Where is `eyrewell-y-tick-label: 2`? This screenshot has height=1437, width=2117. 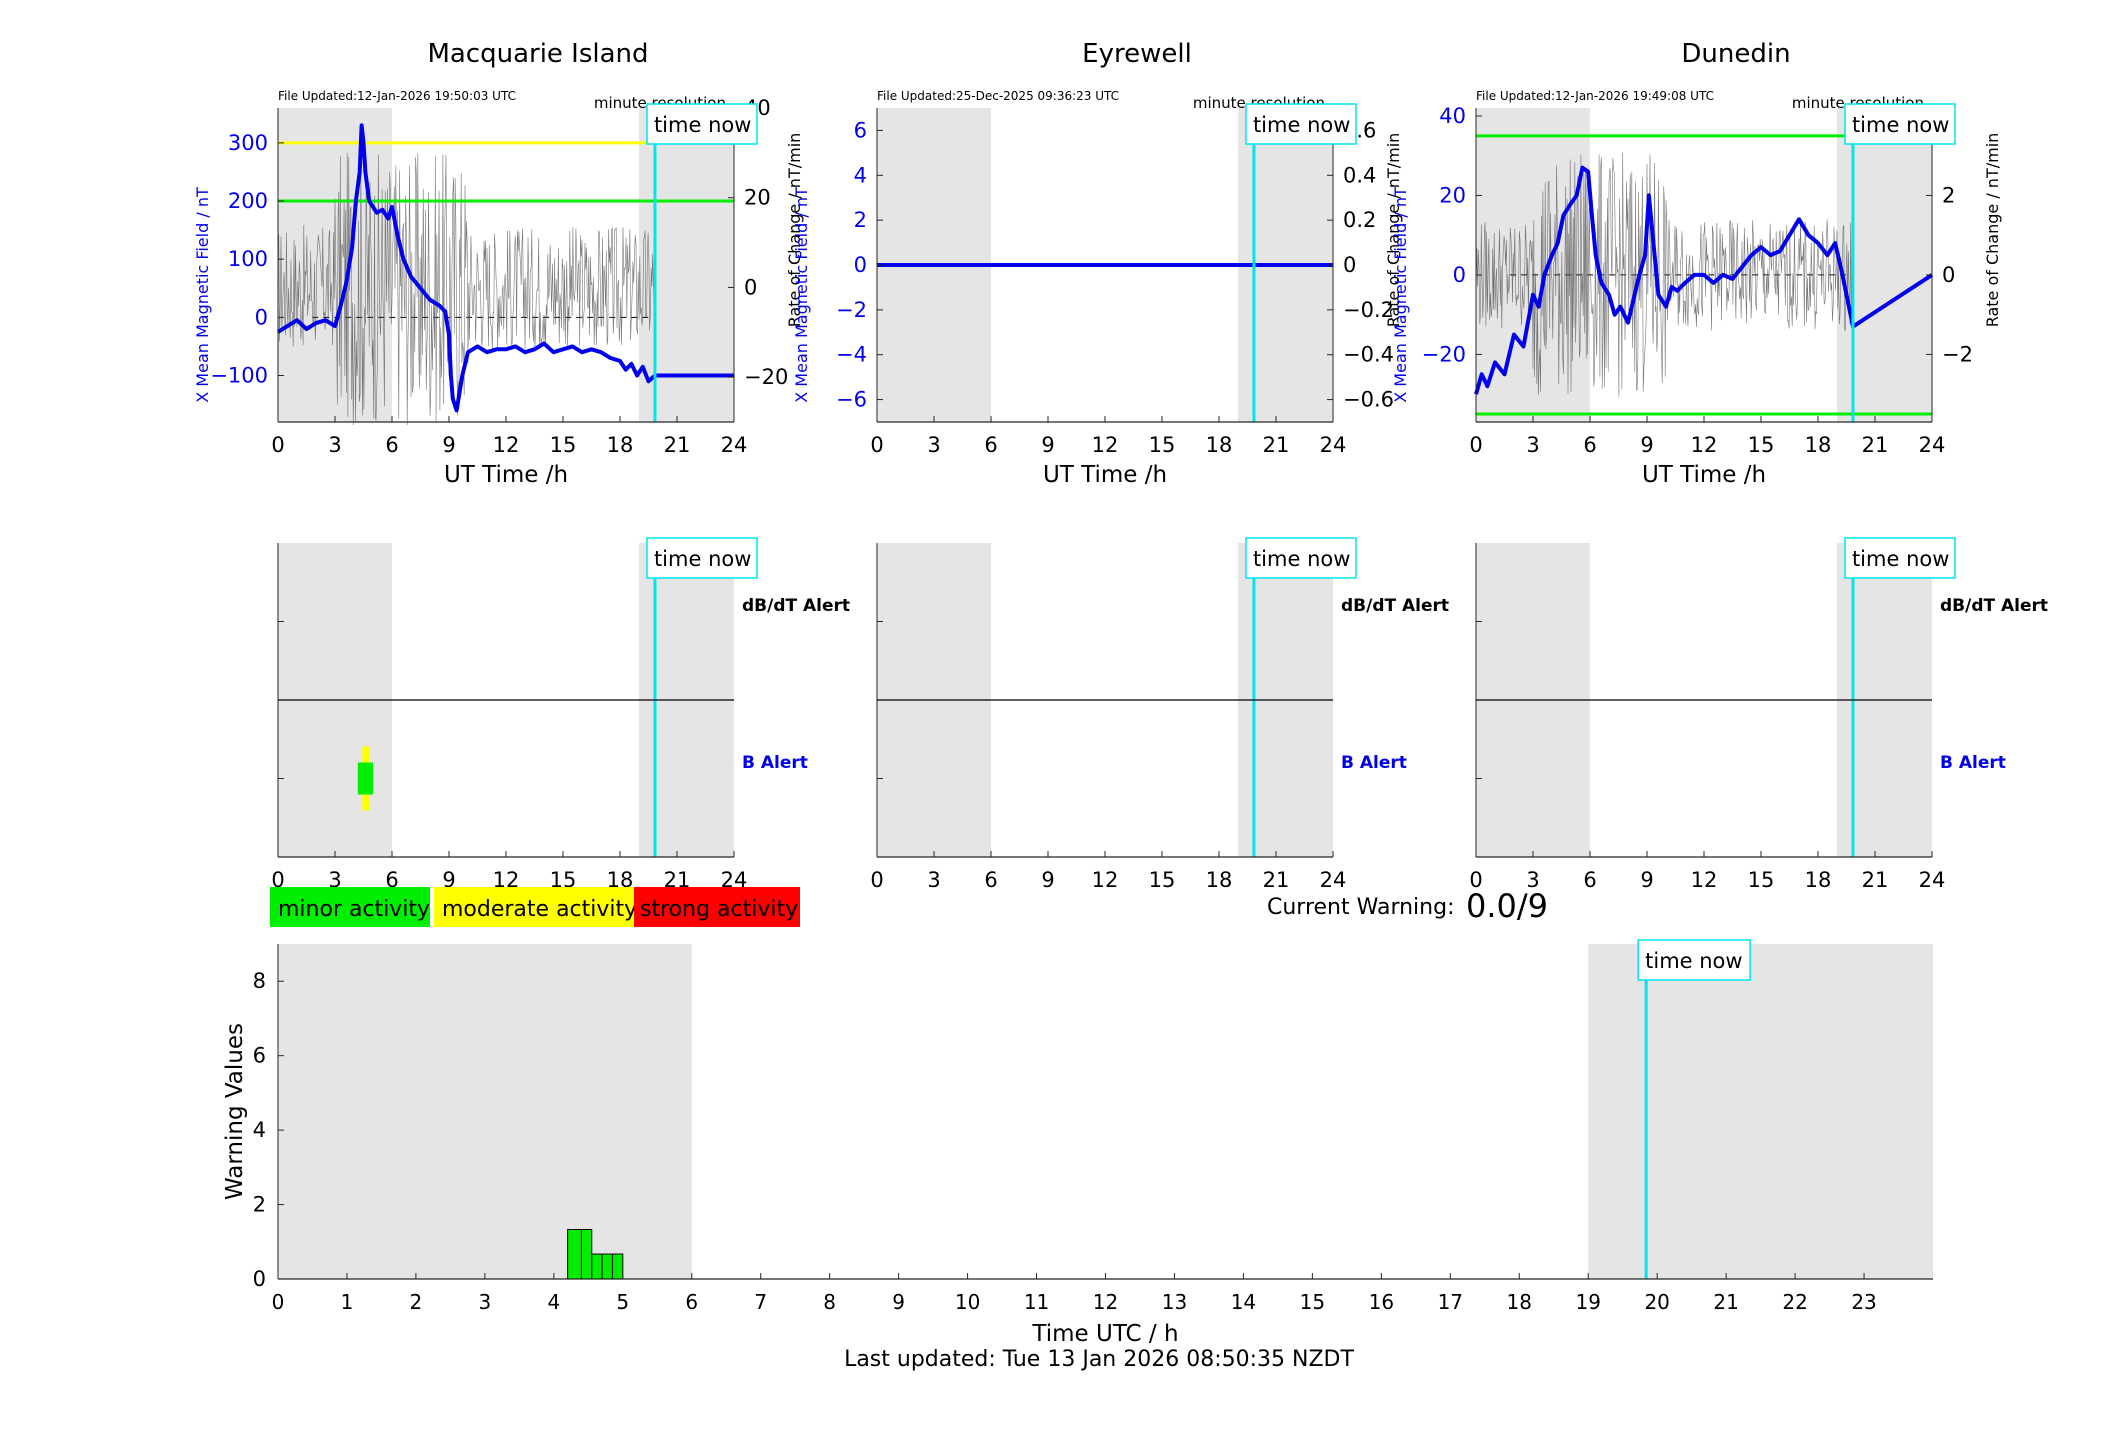 eyrewell-y-tick-label: 2 is located at coordinates (860, 220).